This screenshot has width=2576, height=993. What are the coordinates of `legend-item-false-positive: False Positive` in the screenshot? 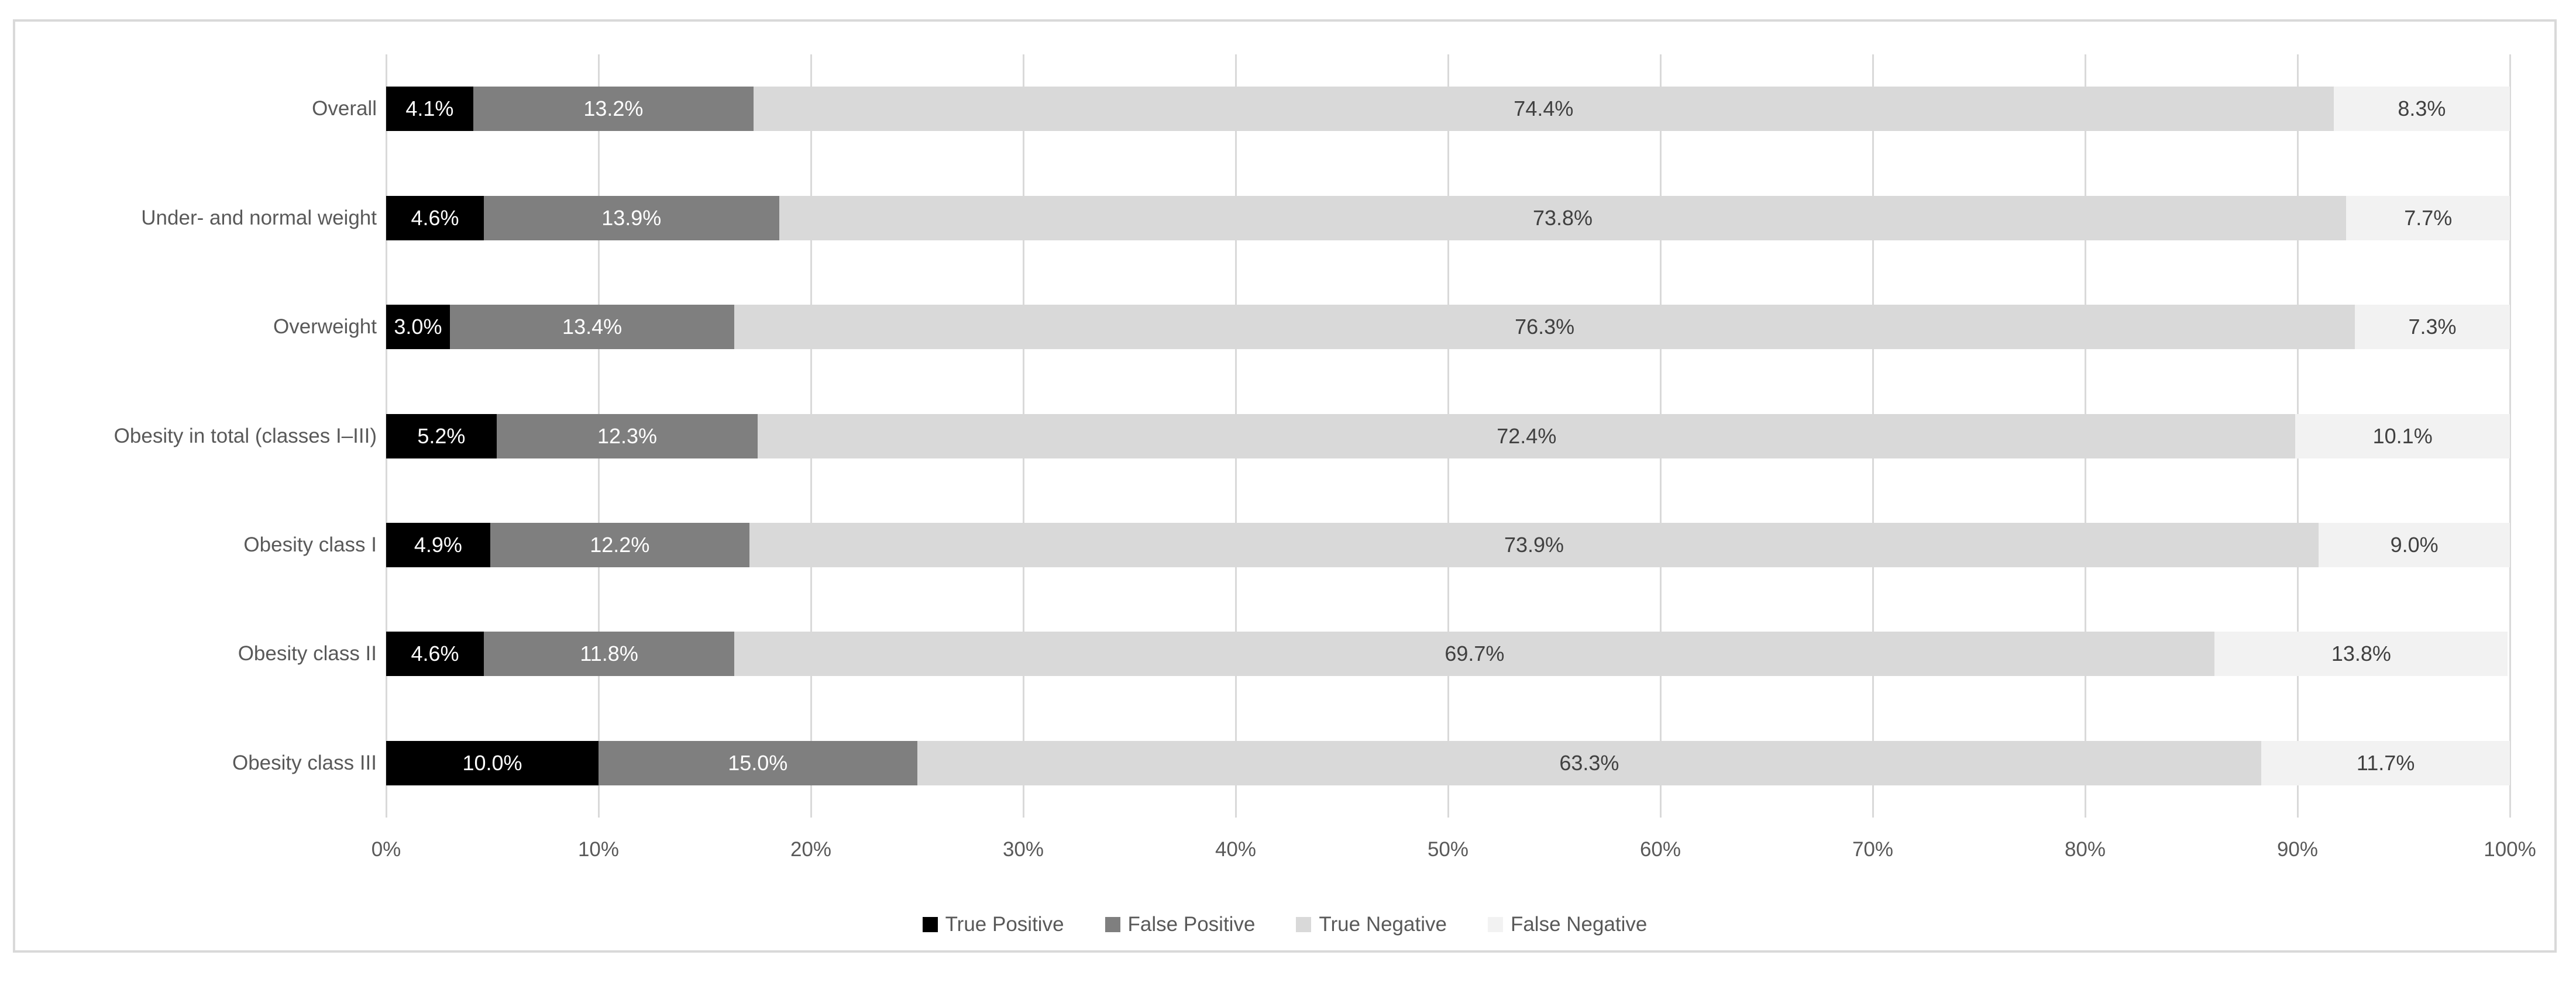 It's located at (1180, 924).